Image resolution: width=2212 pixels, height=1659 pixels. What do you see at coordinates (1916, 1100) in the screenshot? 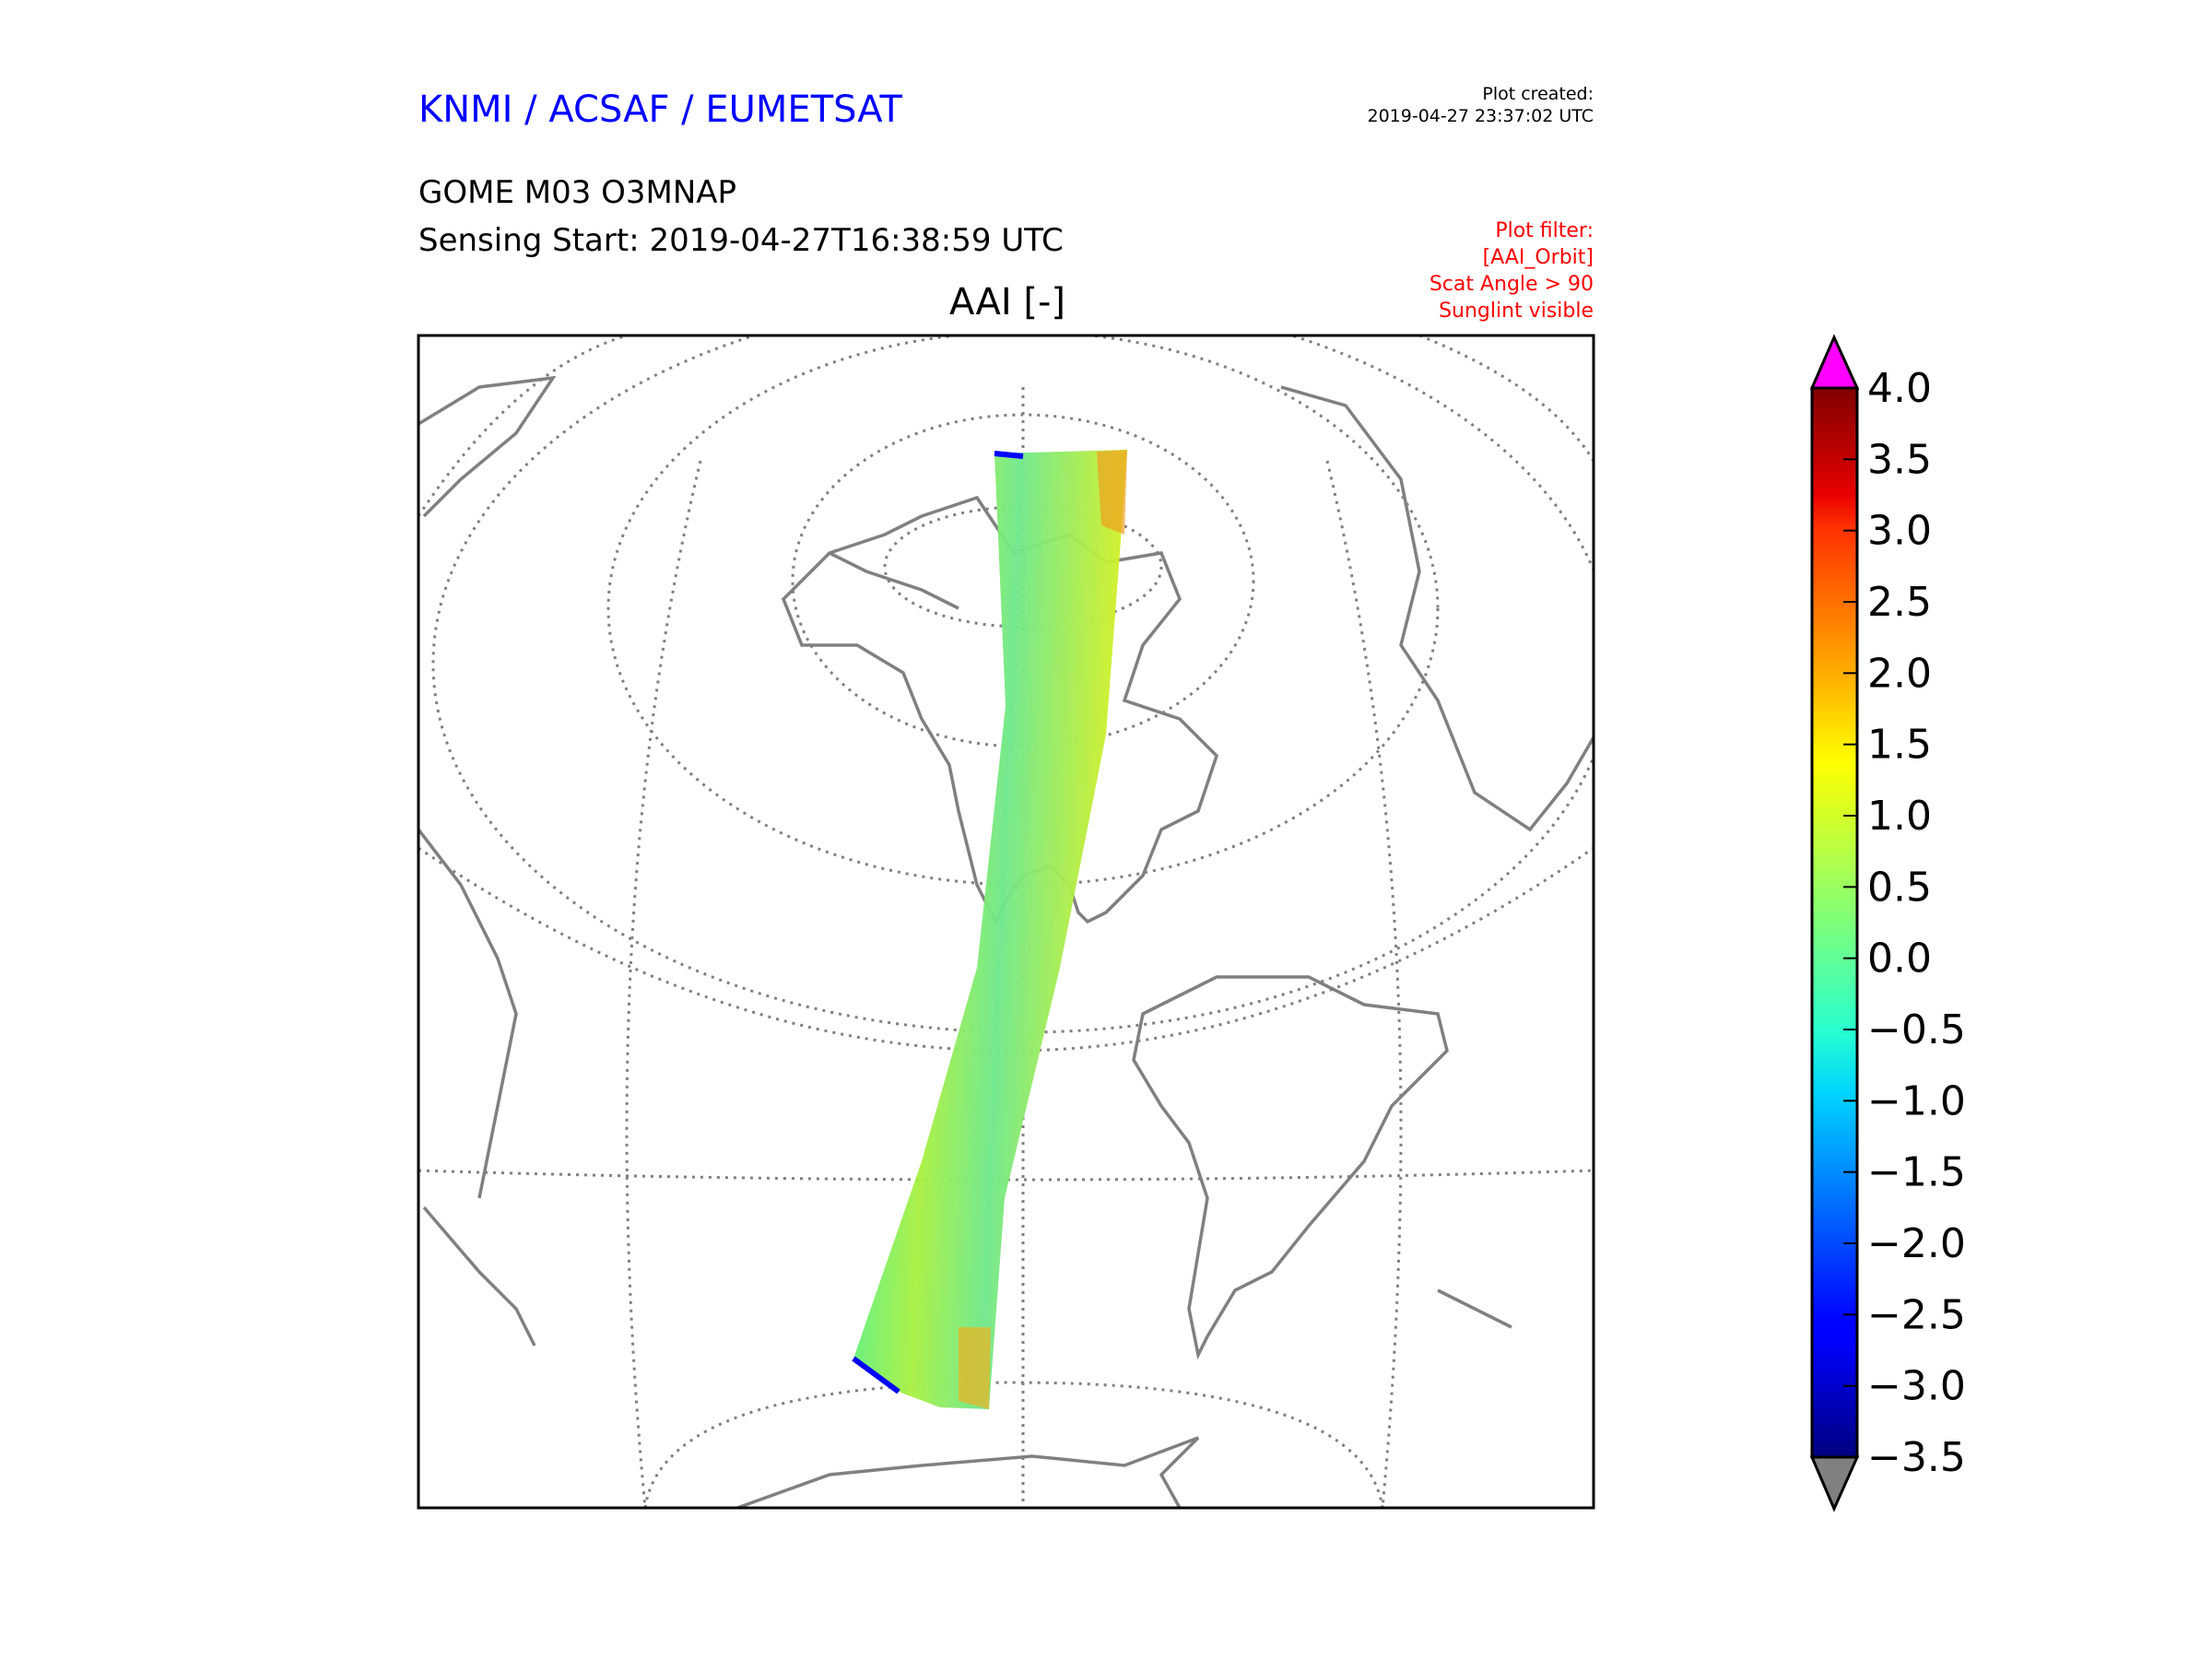
I see `colorbar-tick-label: −1.0` at bounding box center [1916, 1100].